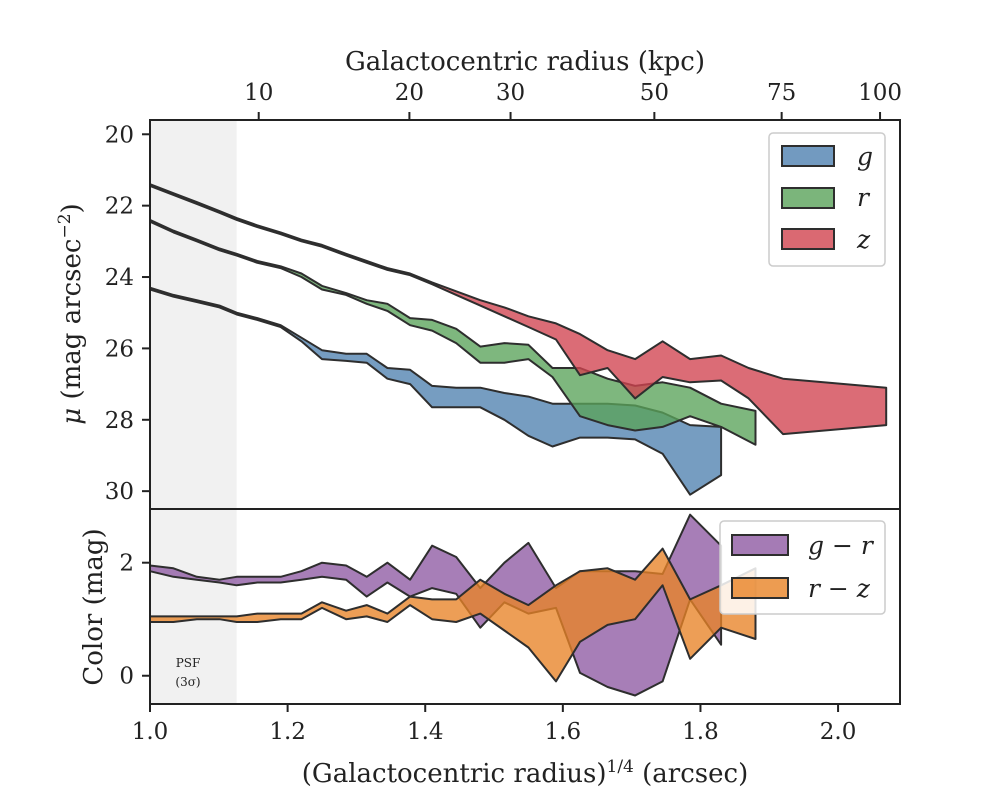 The height and width of the screenshot is (800, 1000). I want to click on series-band-r-minus-z, so click(453, 615).